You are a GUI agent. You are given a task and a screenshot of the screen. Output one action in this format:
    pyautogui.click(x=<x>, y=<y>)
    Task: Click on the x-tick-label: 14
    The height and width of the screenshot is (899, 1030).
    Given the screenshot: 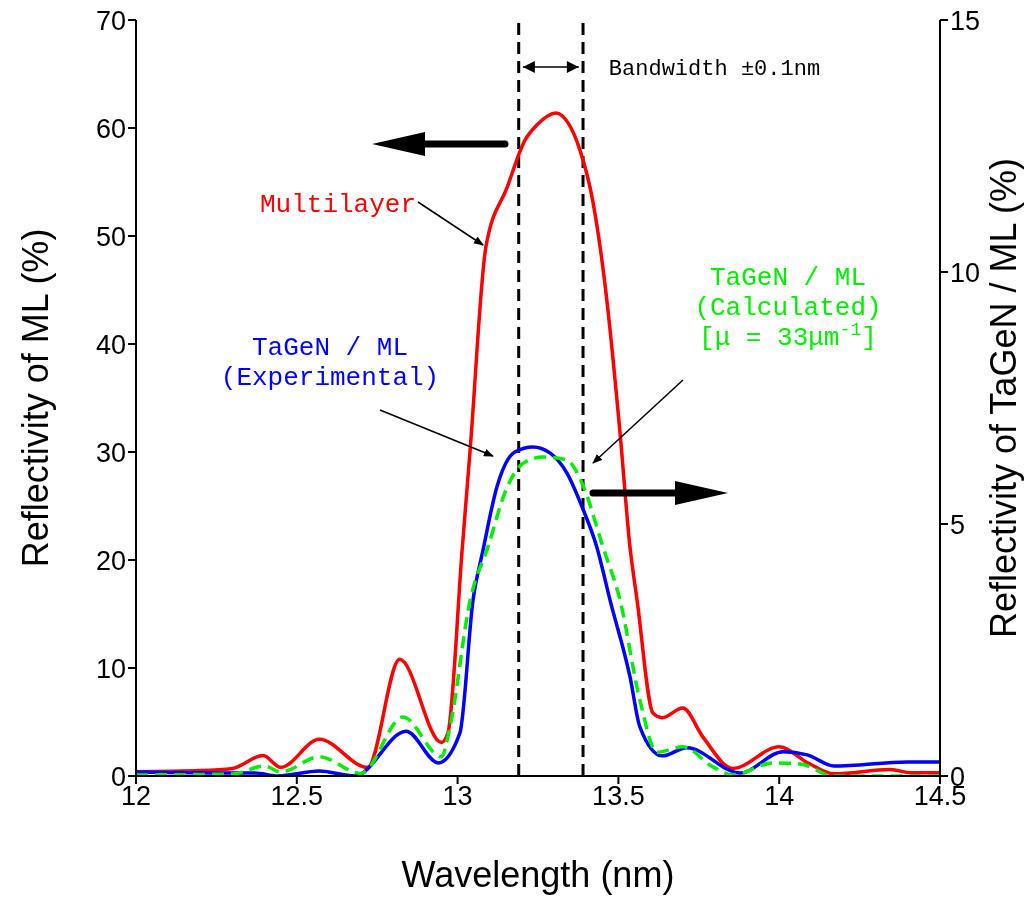 What is the action you would take?
    pyautogui.click(x=779, y=796)
    